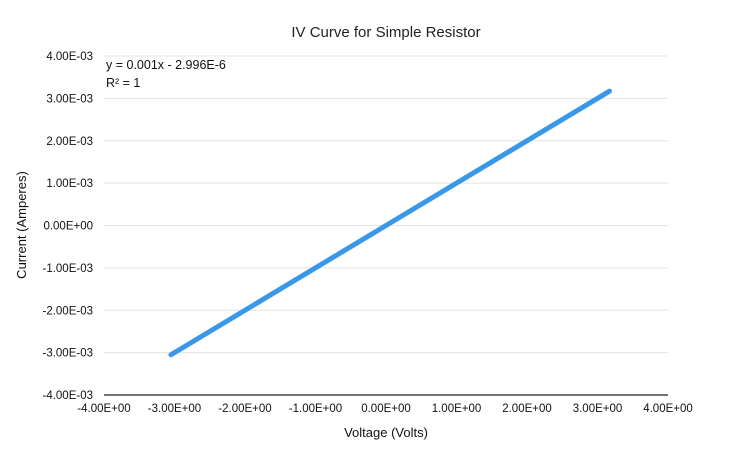 The width and height of the screenshot is (730, 456). I want to click on x-tick-label: -4.00E+00, so click(103, 409).